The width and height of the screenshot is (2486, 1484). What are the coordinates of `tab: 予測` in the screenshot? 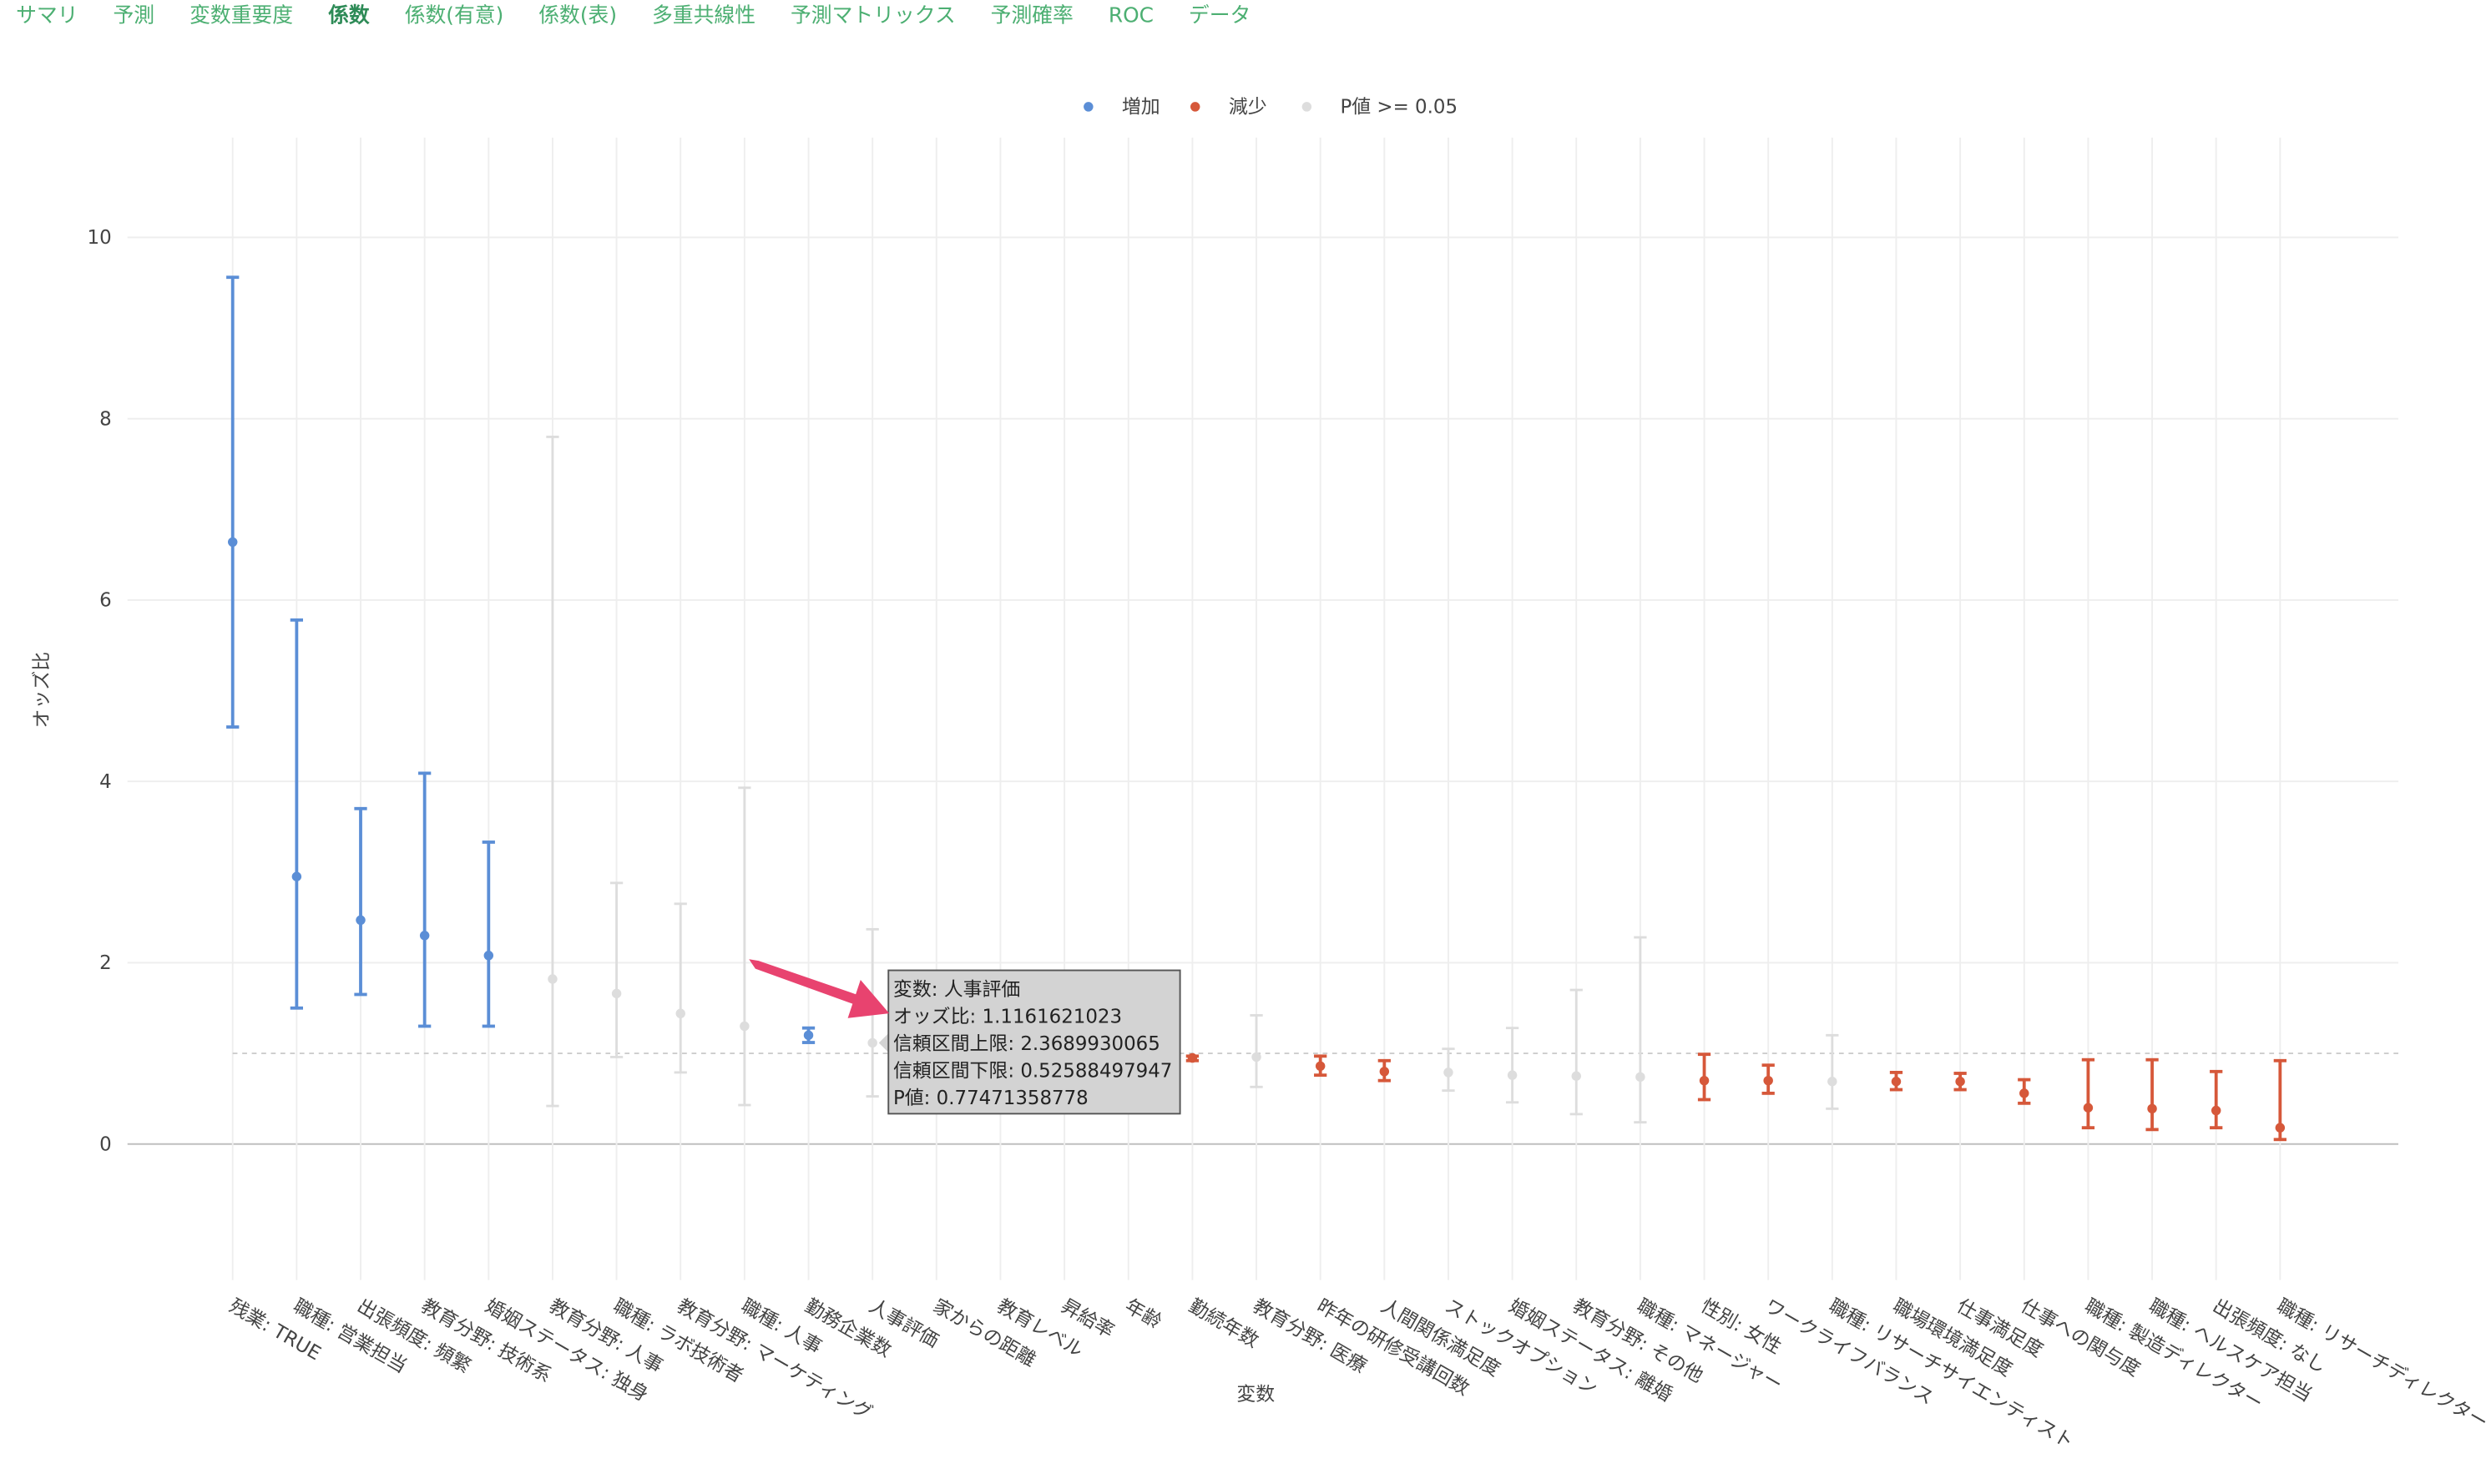 It's located at (135, 16).